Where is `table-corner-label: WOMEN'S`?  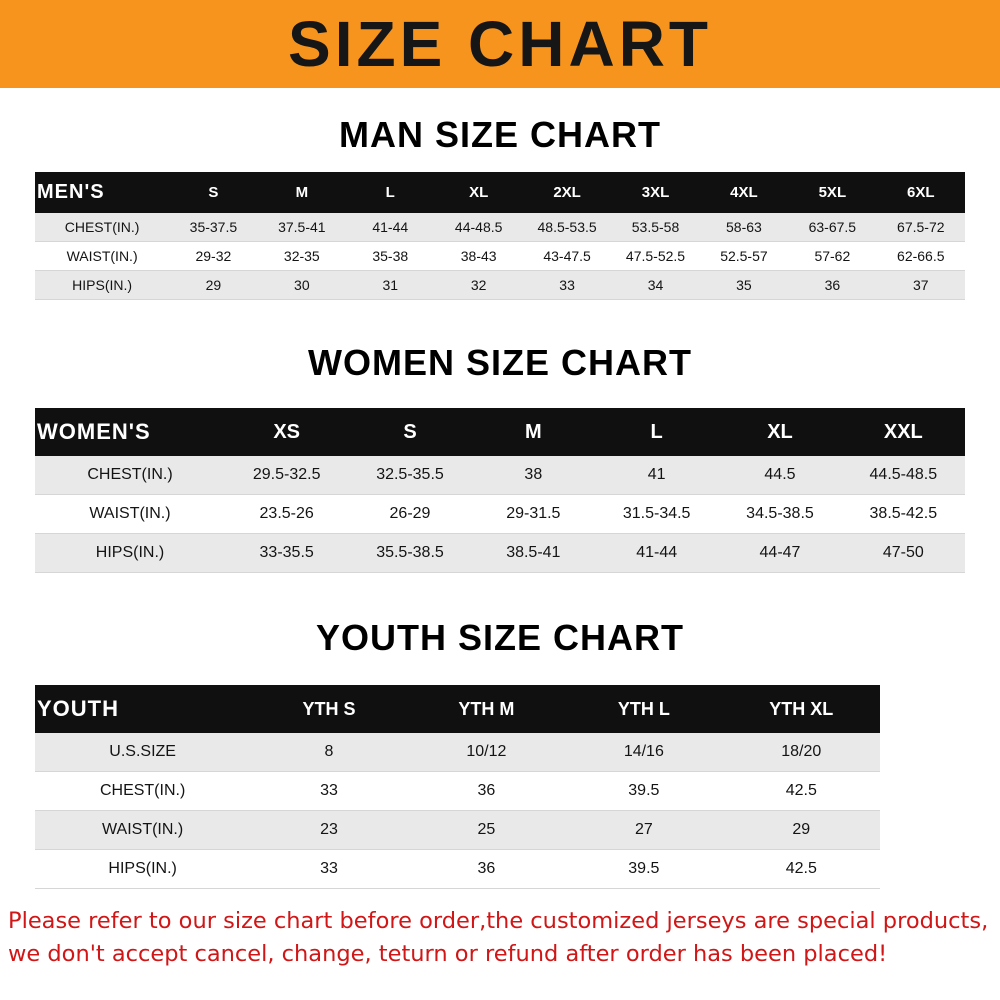
table-corner-label: WOMEN'S is located at coordinates (130, 432).